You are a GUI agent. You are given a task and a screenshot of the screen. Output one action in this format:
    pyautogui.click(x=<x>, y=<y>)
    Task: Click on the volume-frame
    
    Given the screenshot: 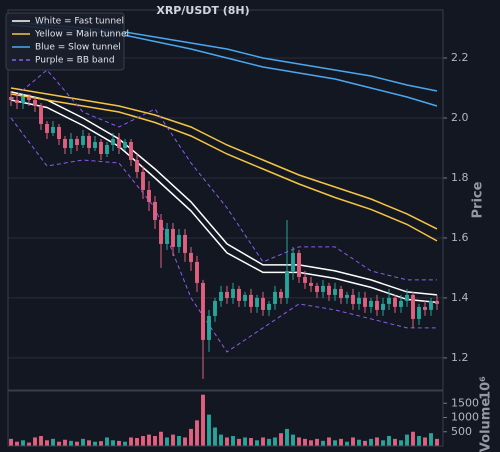 What is the action you would take?
    pyautogui.click(x=225, y=418)
    